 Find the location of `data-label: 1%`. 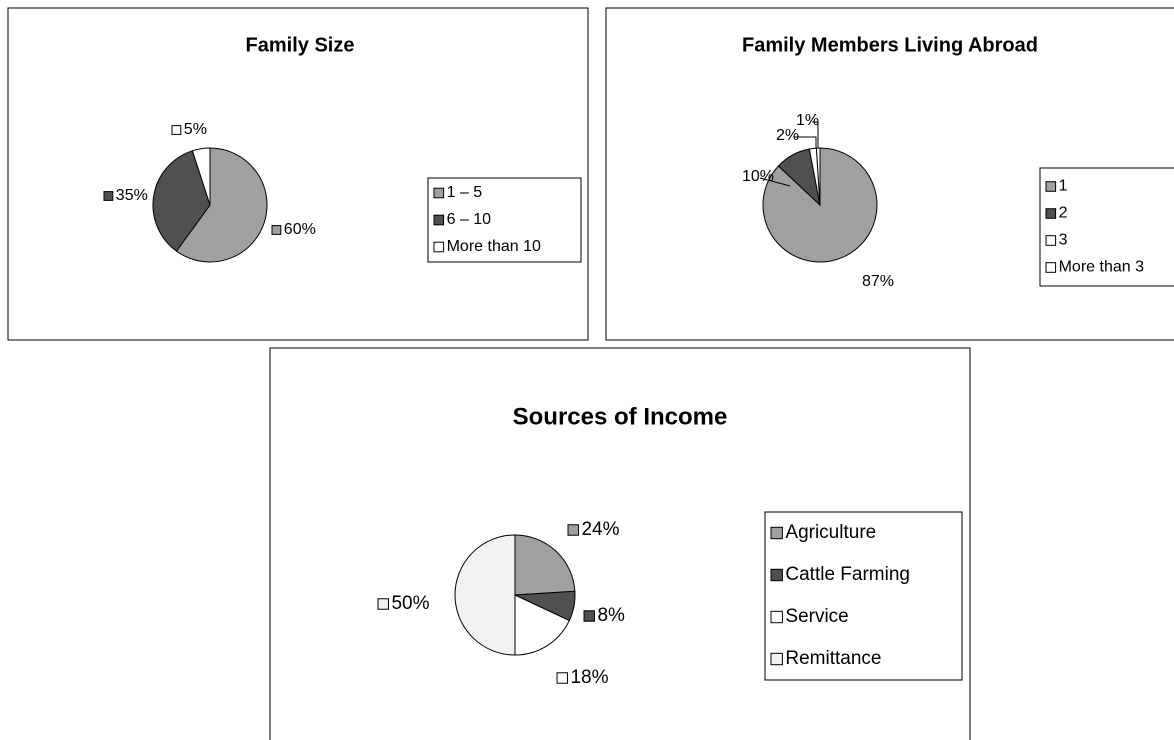

data-label: 1% is located at coordinates (807, 120).